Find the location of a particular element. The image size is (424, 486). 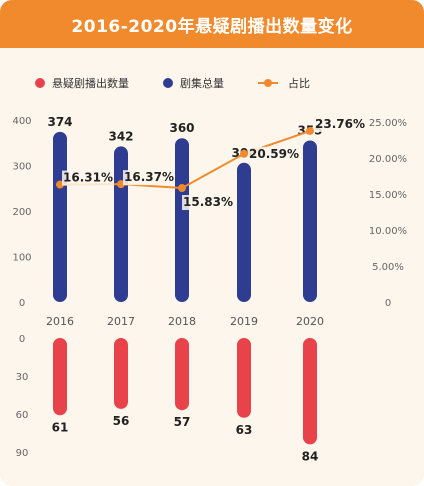

x-tick-label: 2017 is located at coordinates (121, 321).